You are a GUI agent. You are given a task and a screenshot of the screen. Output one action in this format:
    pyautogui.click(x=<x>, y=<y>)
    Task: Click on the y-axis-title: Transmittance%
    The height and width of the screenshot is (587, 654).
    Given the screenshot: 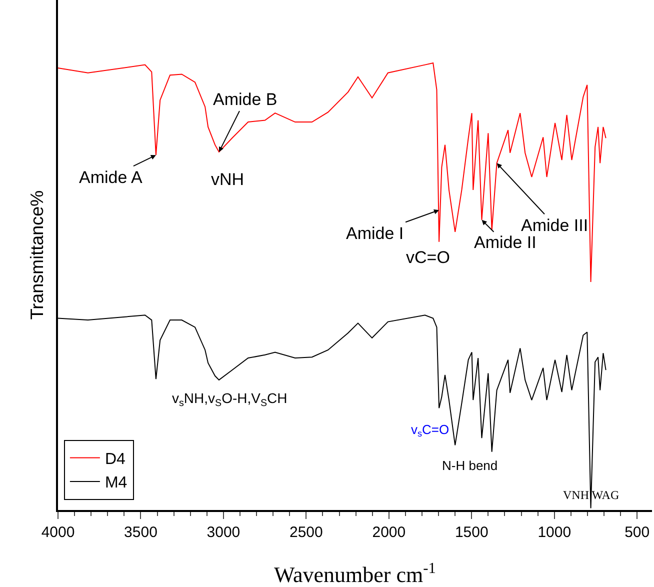 What is the action you would take?
    pyautogui.click(x=36, y=255)
    